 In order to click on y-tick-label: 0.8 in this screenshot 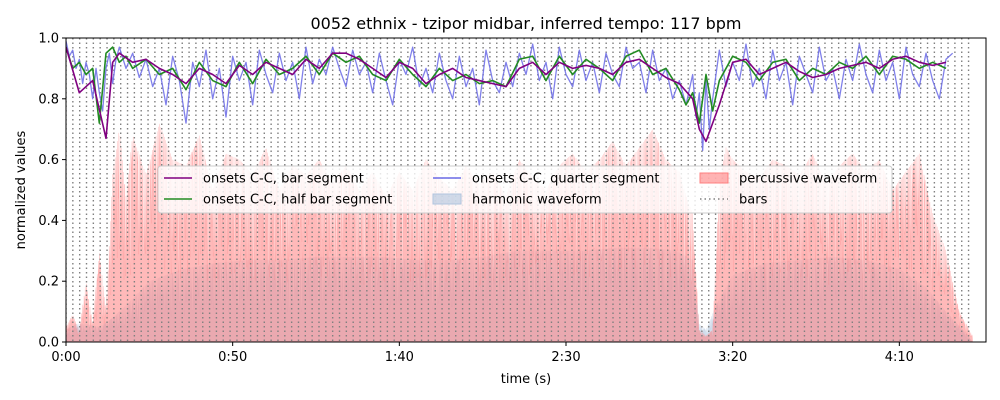, I will do `click(48, 99)`.